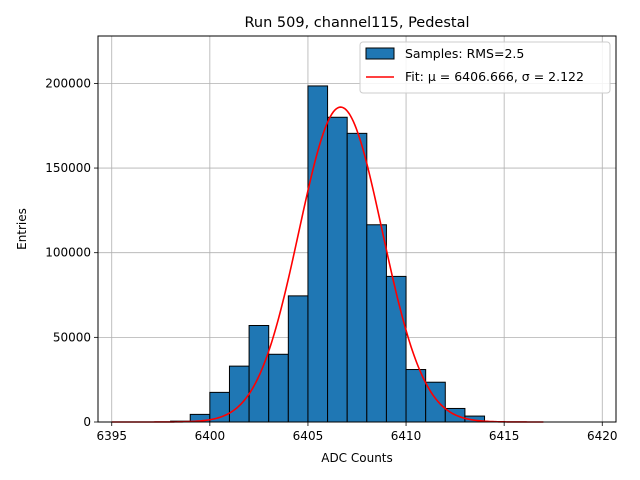  What do you see at coordinates (68, 253) in the screenshot?
I see `y-tick-label: 100000` at bounding box center [68, 253].